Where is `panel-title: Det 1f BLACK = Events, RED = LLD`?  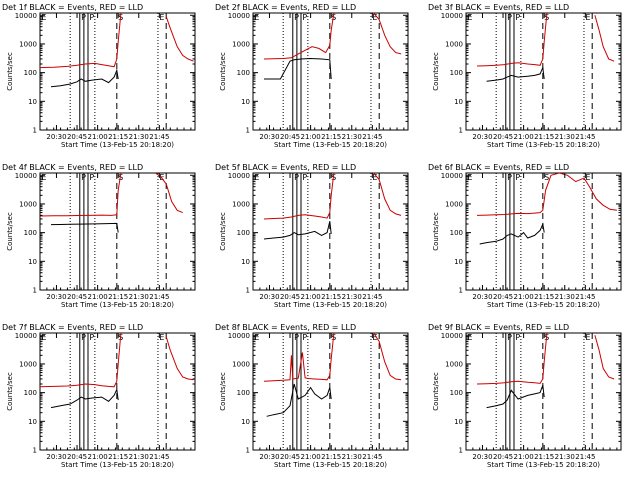 panel-title: Det 1f BLACK = Events, RED = LLD is located at coordinates (72, 7).